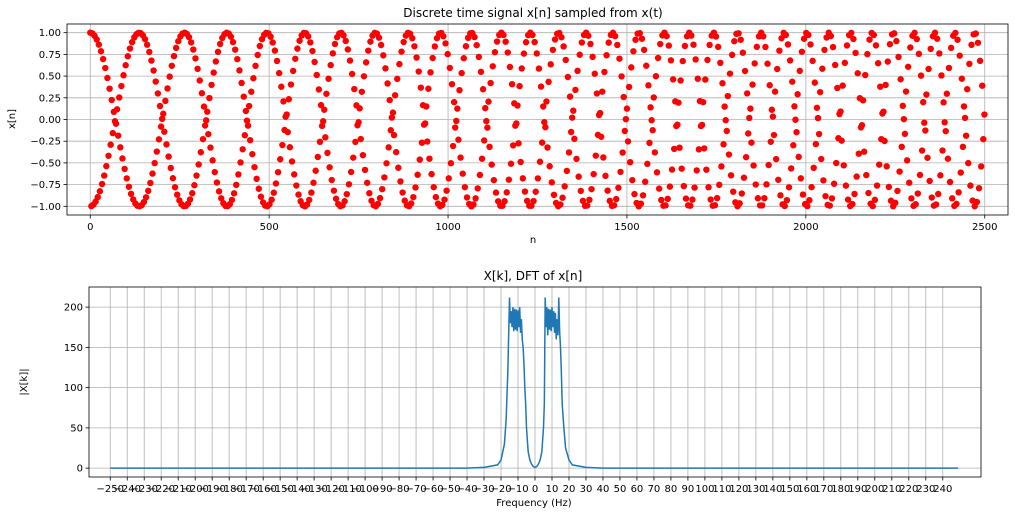  I want to click on x-tick-label: 40, so click(603, 489).